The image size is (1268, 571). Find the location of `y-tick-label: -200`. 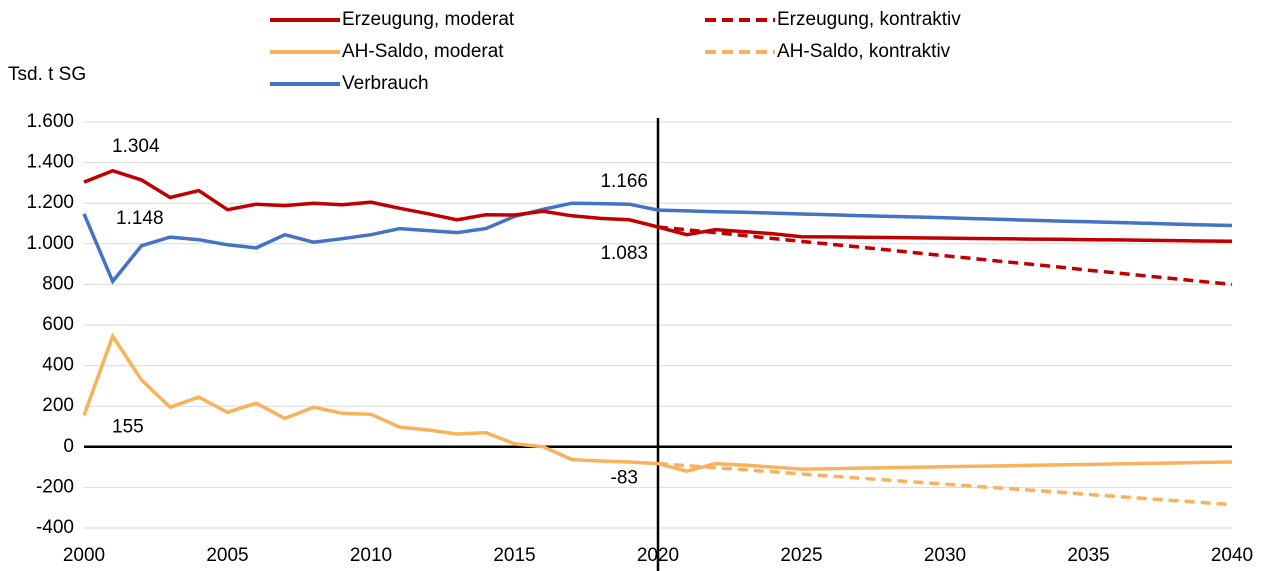

y-tick-label: -200 is located at coordinates (55, 486).